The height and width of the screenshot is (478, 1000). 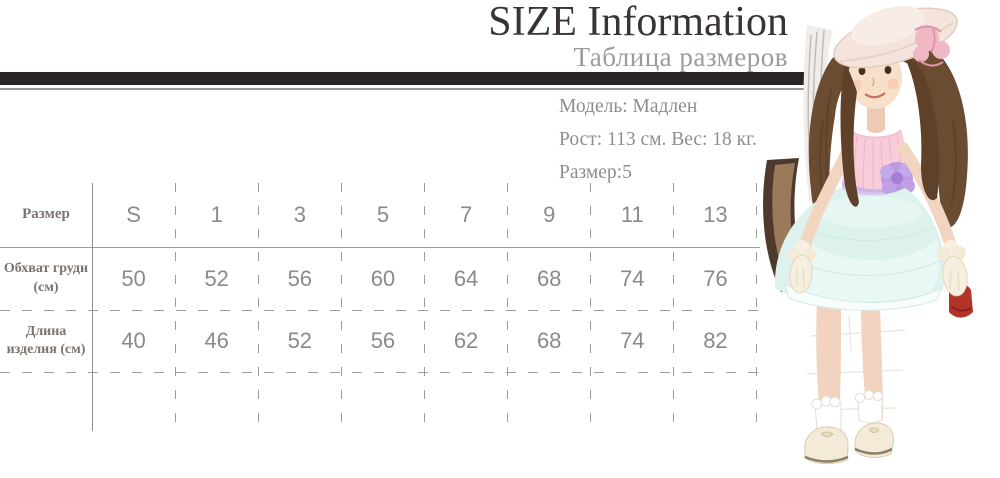 What do you see at coordinates (216, 214) in the screenshot?
I see `size-cell: 1` at bounding box center [216, 214].